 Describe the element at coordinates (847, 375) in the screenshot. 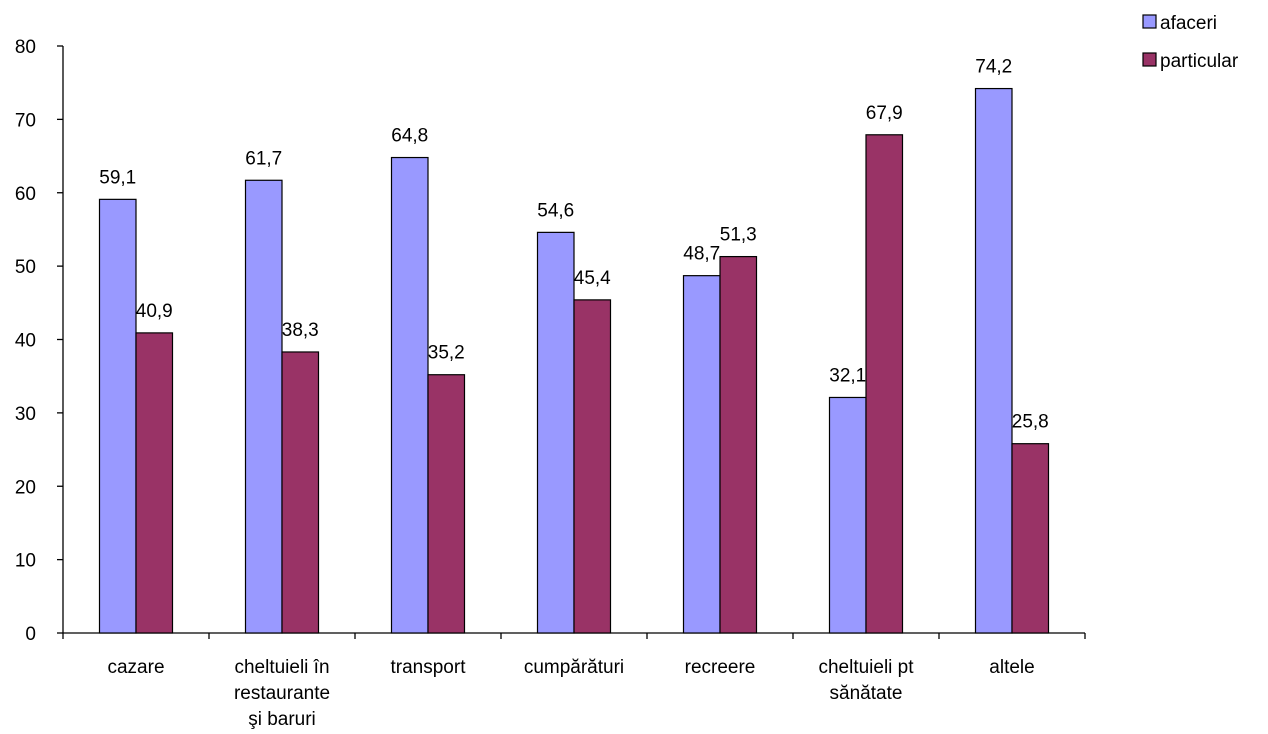

I see `data-label-afaceri: 32,1` at that location.